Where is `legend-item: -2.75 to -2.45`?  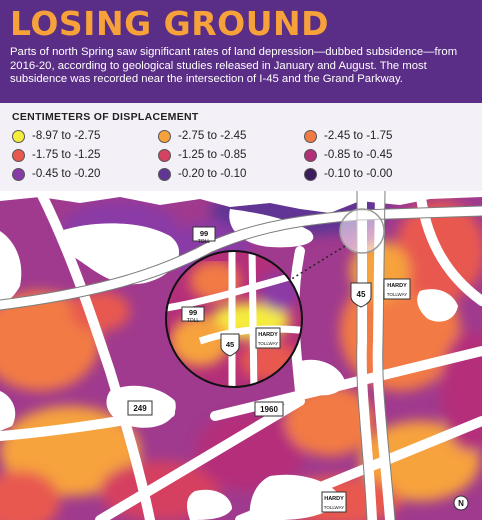
legend-item: -2.75 to -2.45 is located at coordinates (231, 136).